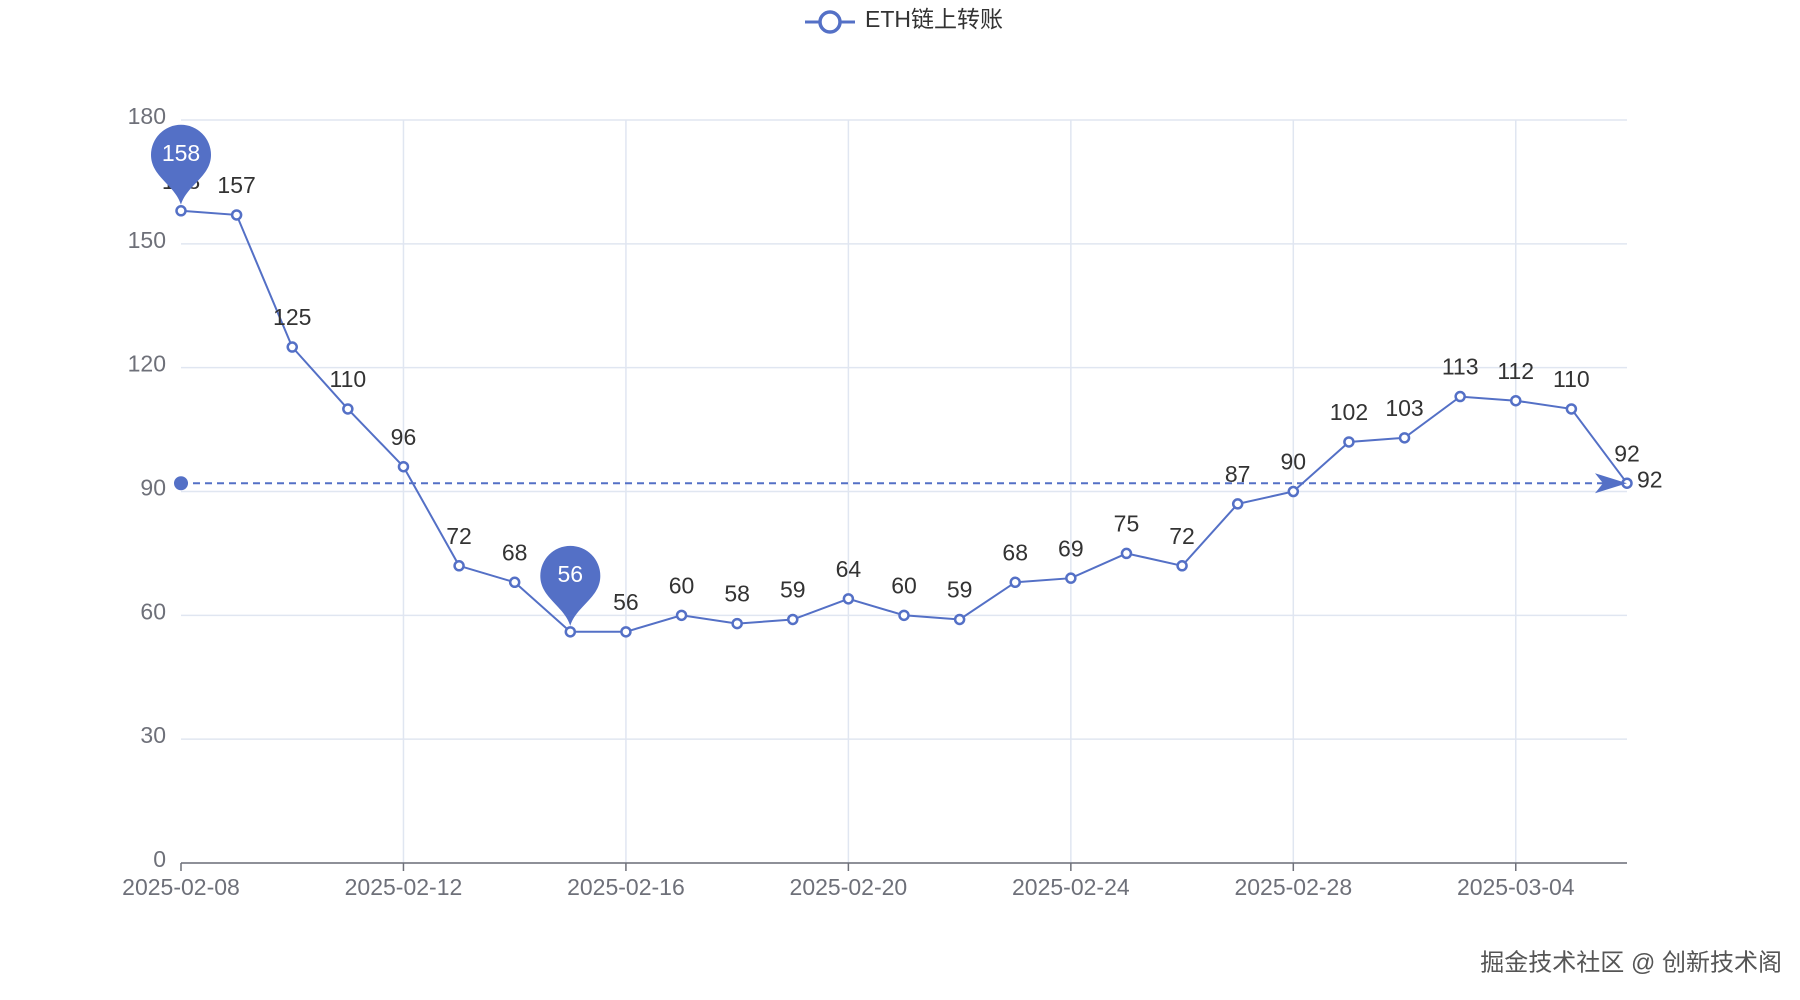 Image resolution: width=1800 pixels, height=1000 pixels. Describe the element at coordinates (159, 859) in the screenshot. I see `y-tick-label: 0` at that location.